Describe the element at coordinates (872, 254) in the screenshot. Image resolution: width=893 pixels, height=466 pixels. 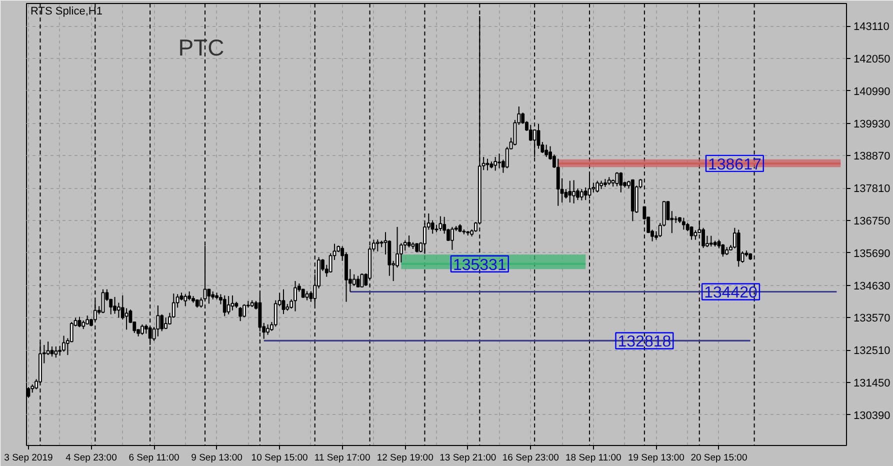
I see `y-tick-label: 135690` at that location.